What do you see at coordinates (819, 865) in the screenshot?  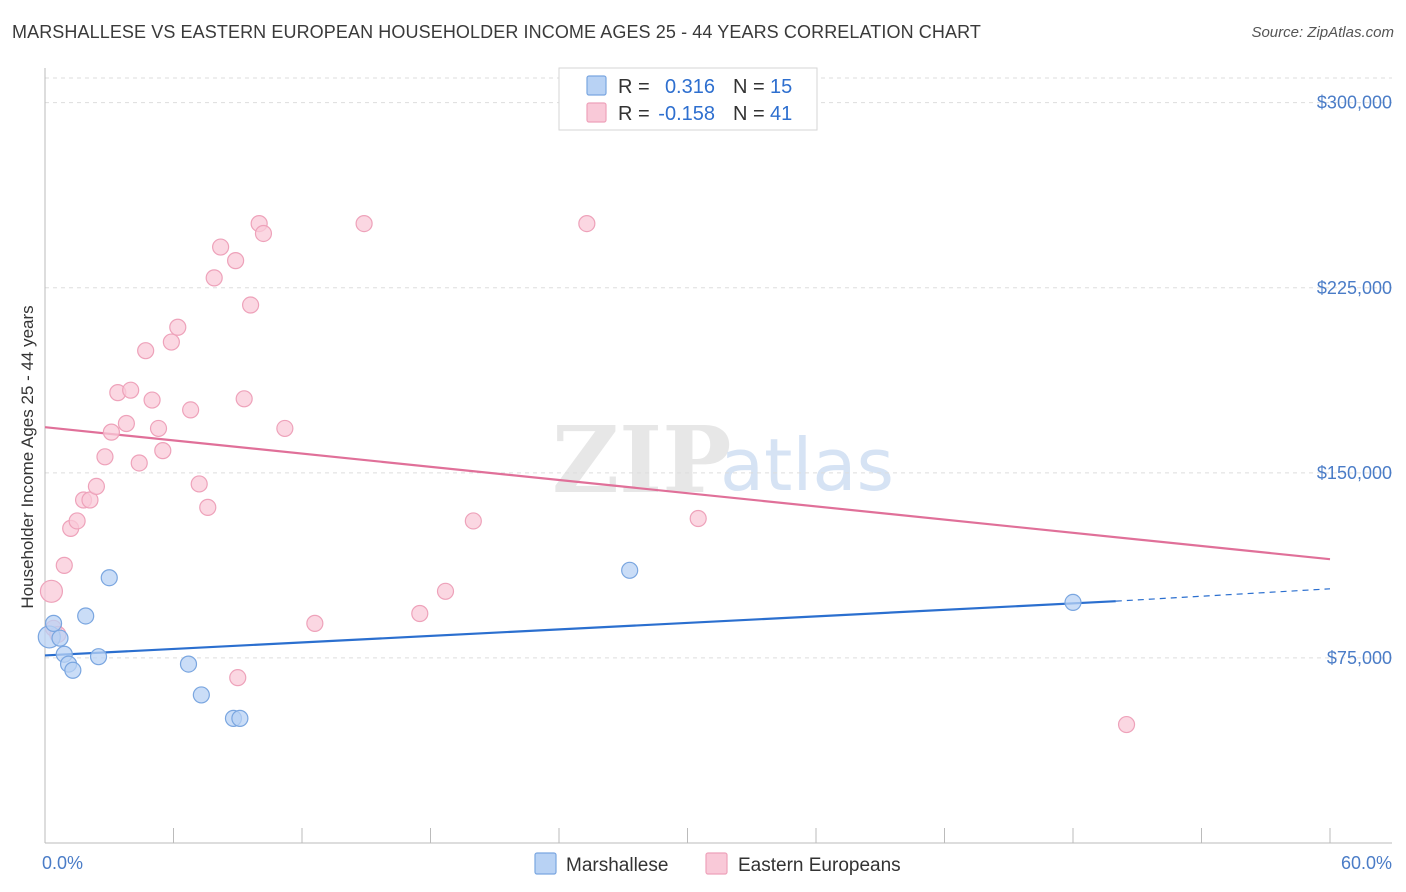 I see `series-legend-label-eastern-europeans: Eastern Europeans` at bounding box center [819, 865].